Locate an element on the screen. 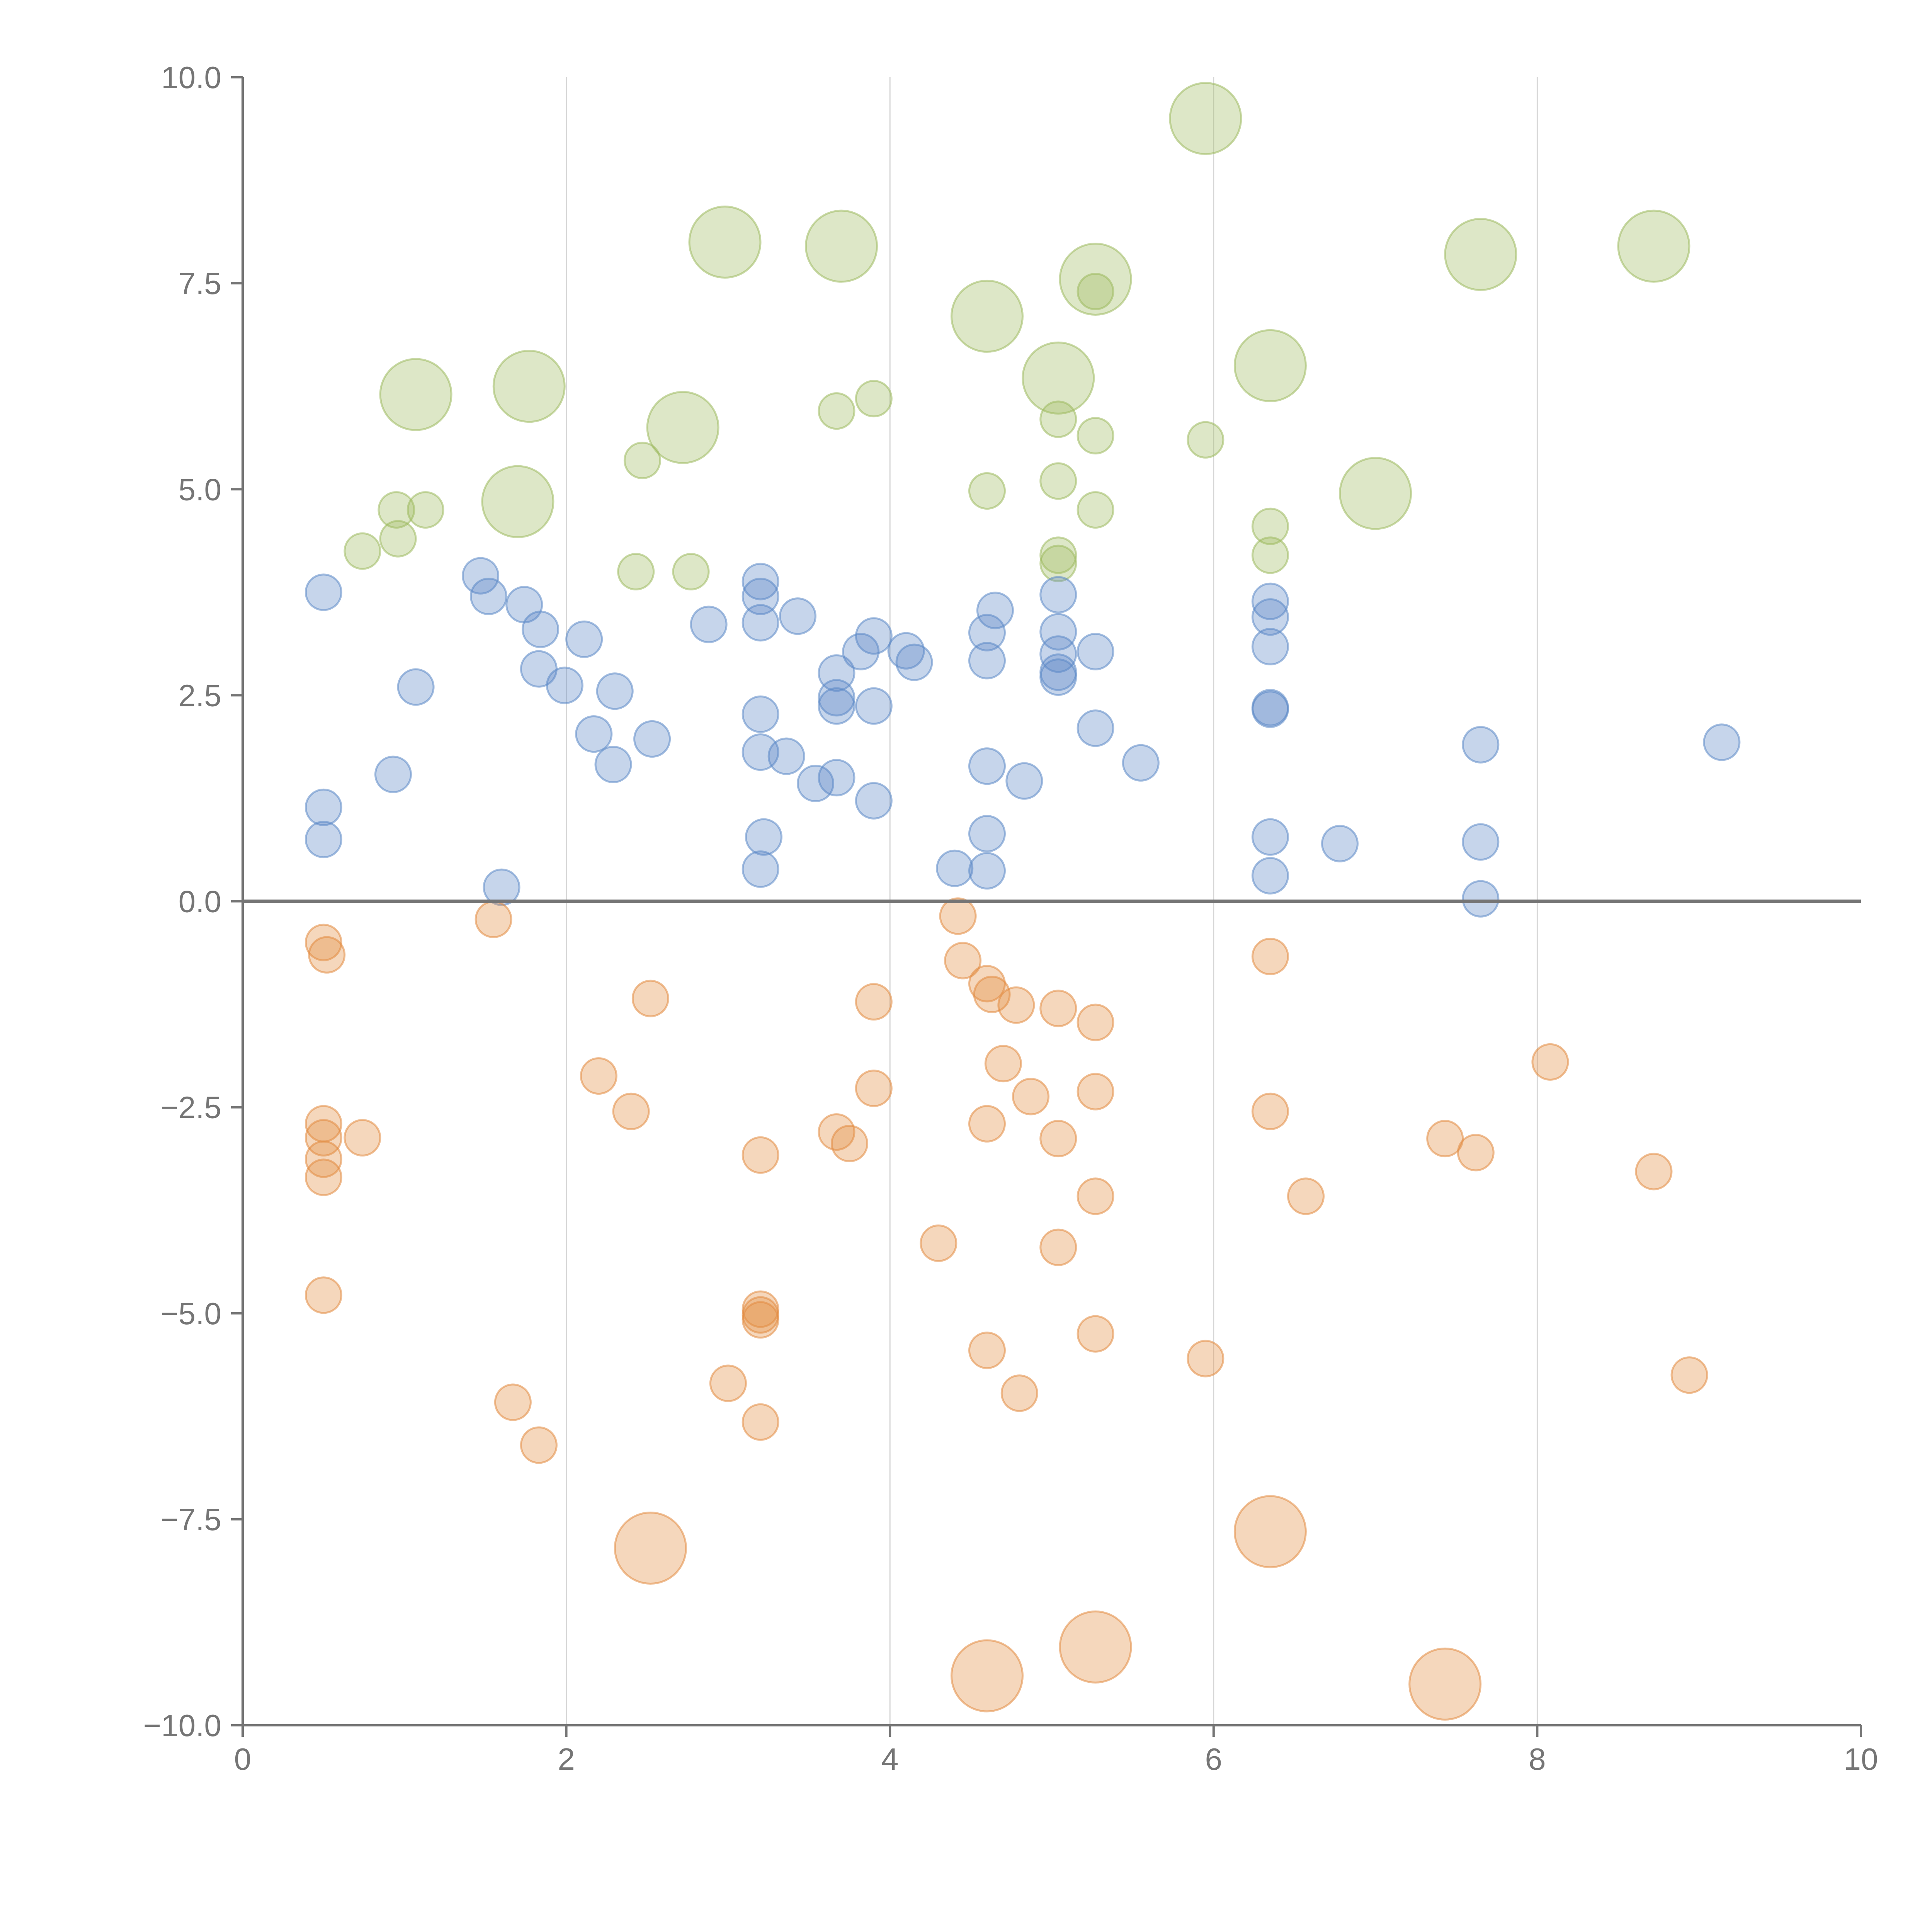 This screenshot has height=1932, width=1932. x-tick-label: 10 is located at coordinates (1861, 1759).